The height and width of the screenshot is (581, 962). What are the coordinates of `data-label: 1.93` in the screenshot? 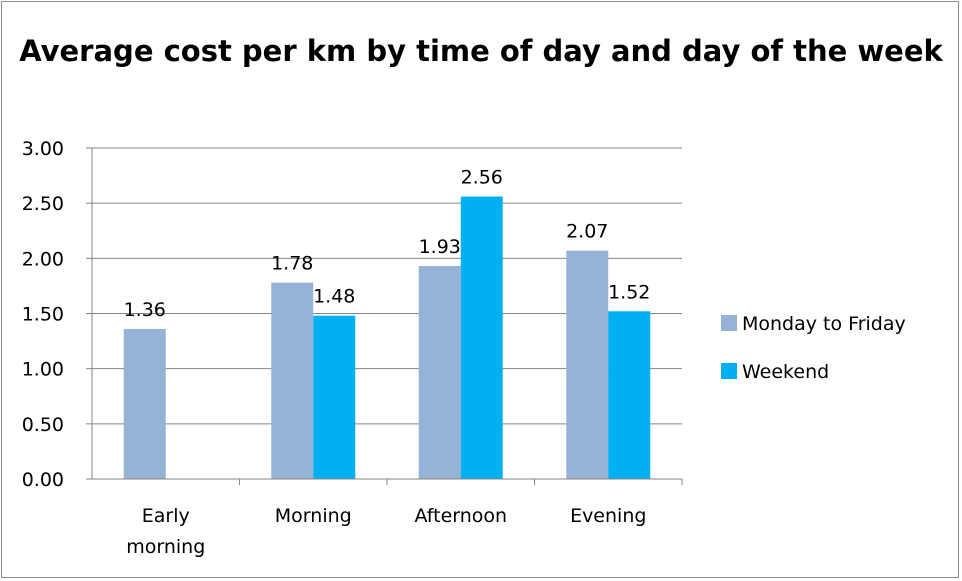 It's located at (440, 247).